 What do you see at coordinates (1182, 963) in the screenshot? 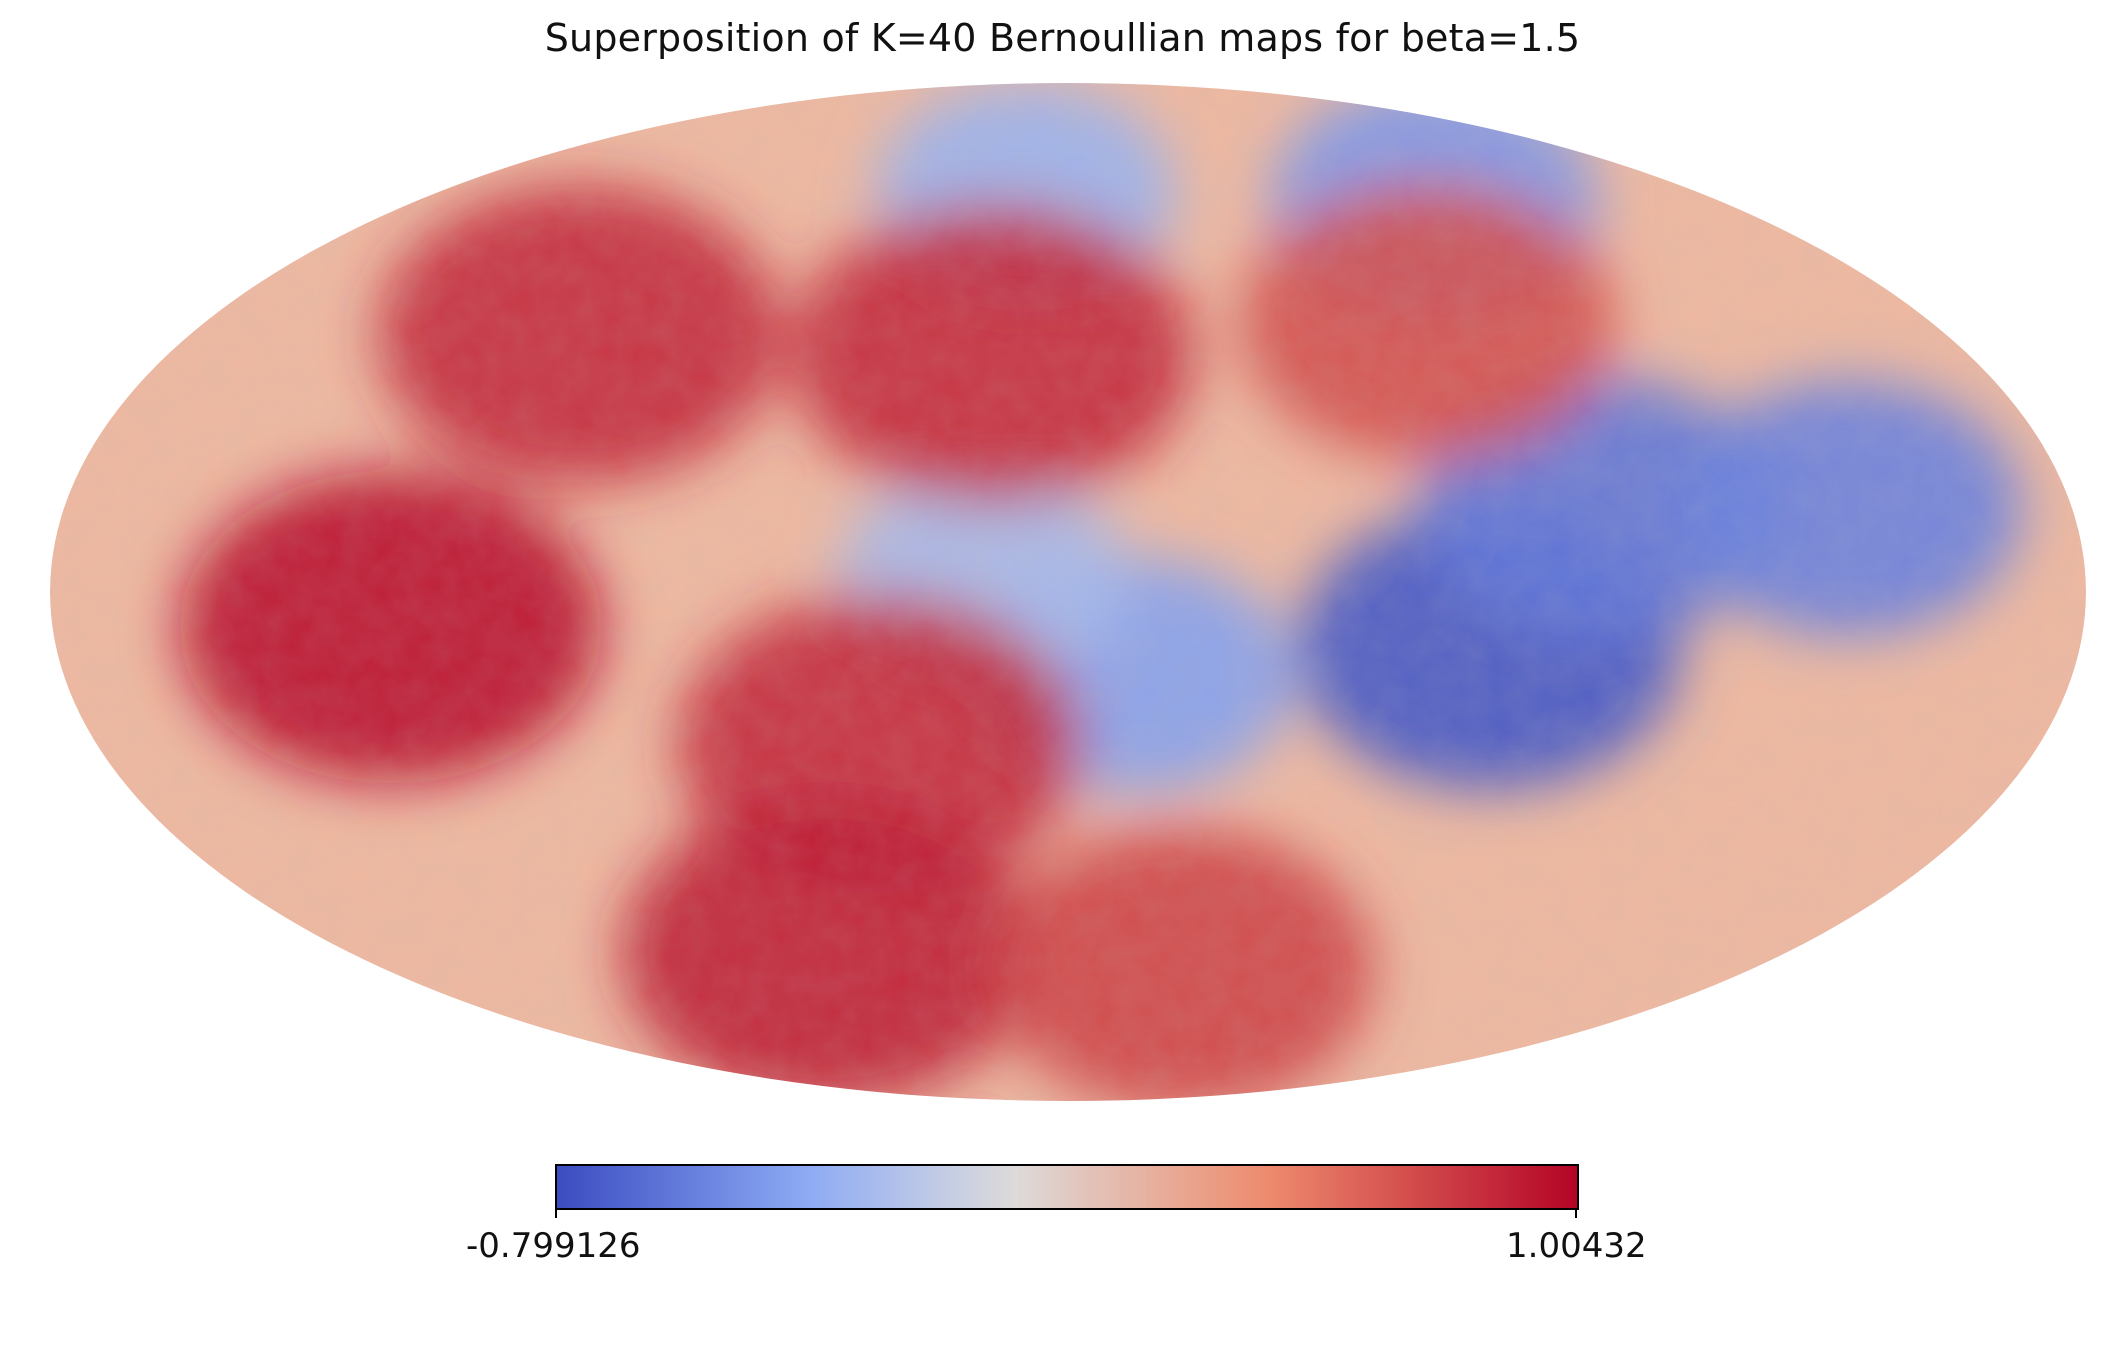
I see `map-region-hot-south-east-rim` at bounding box center [1182, 963].